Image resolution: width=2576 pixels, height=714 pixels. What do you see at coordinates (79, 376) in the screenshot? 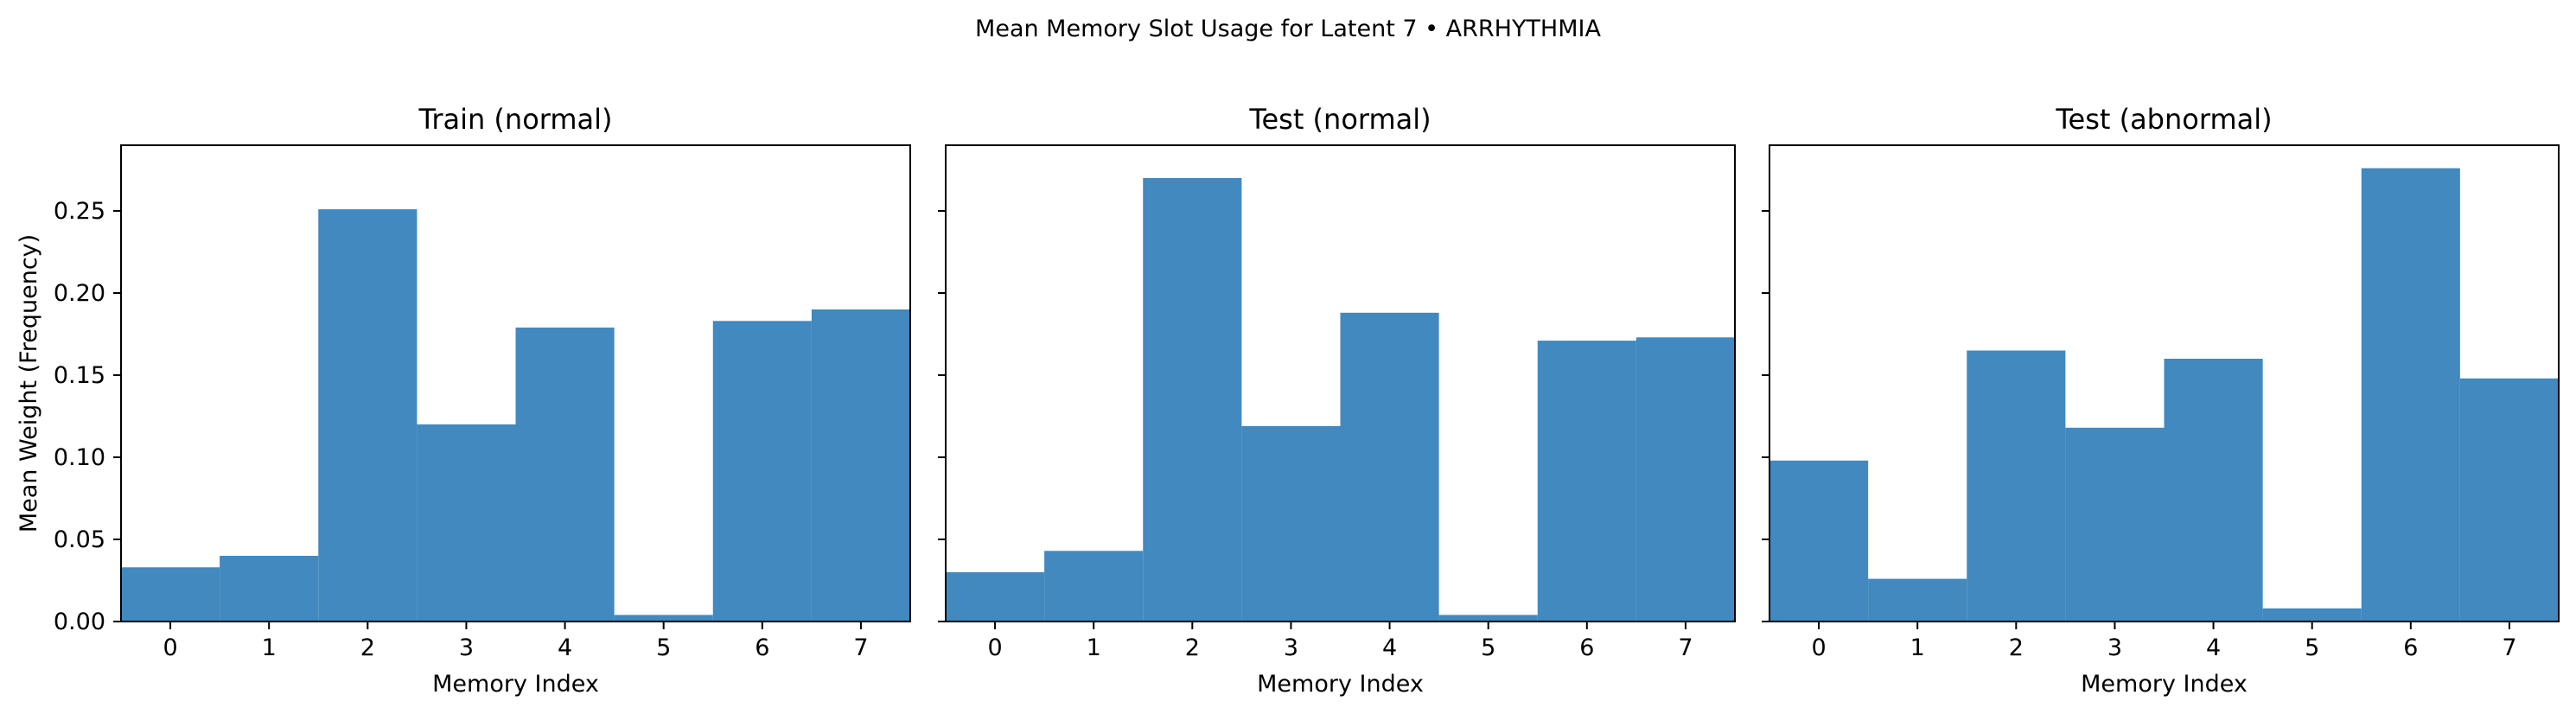
I see `y-tick-label: 0.15` at bounding box center [79, 376].